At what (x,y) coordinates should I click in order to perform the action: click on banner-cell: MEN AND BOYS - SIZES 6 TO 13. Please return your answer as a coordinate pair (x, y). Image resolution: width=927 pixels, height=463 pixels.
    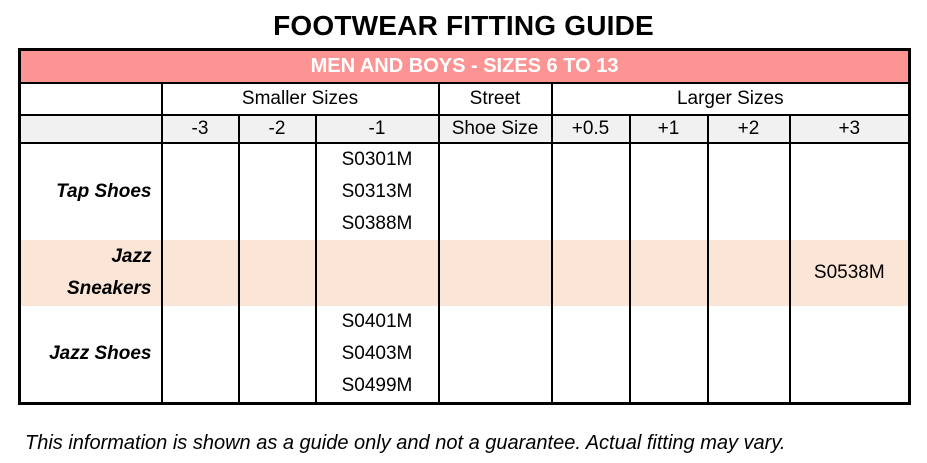
    Looking at the image, I should click on (464, 66).